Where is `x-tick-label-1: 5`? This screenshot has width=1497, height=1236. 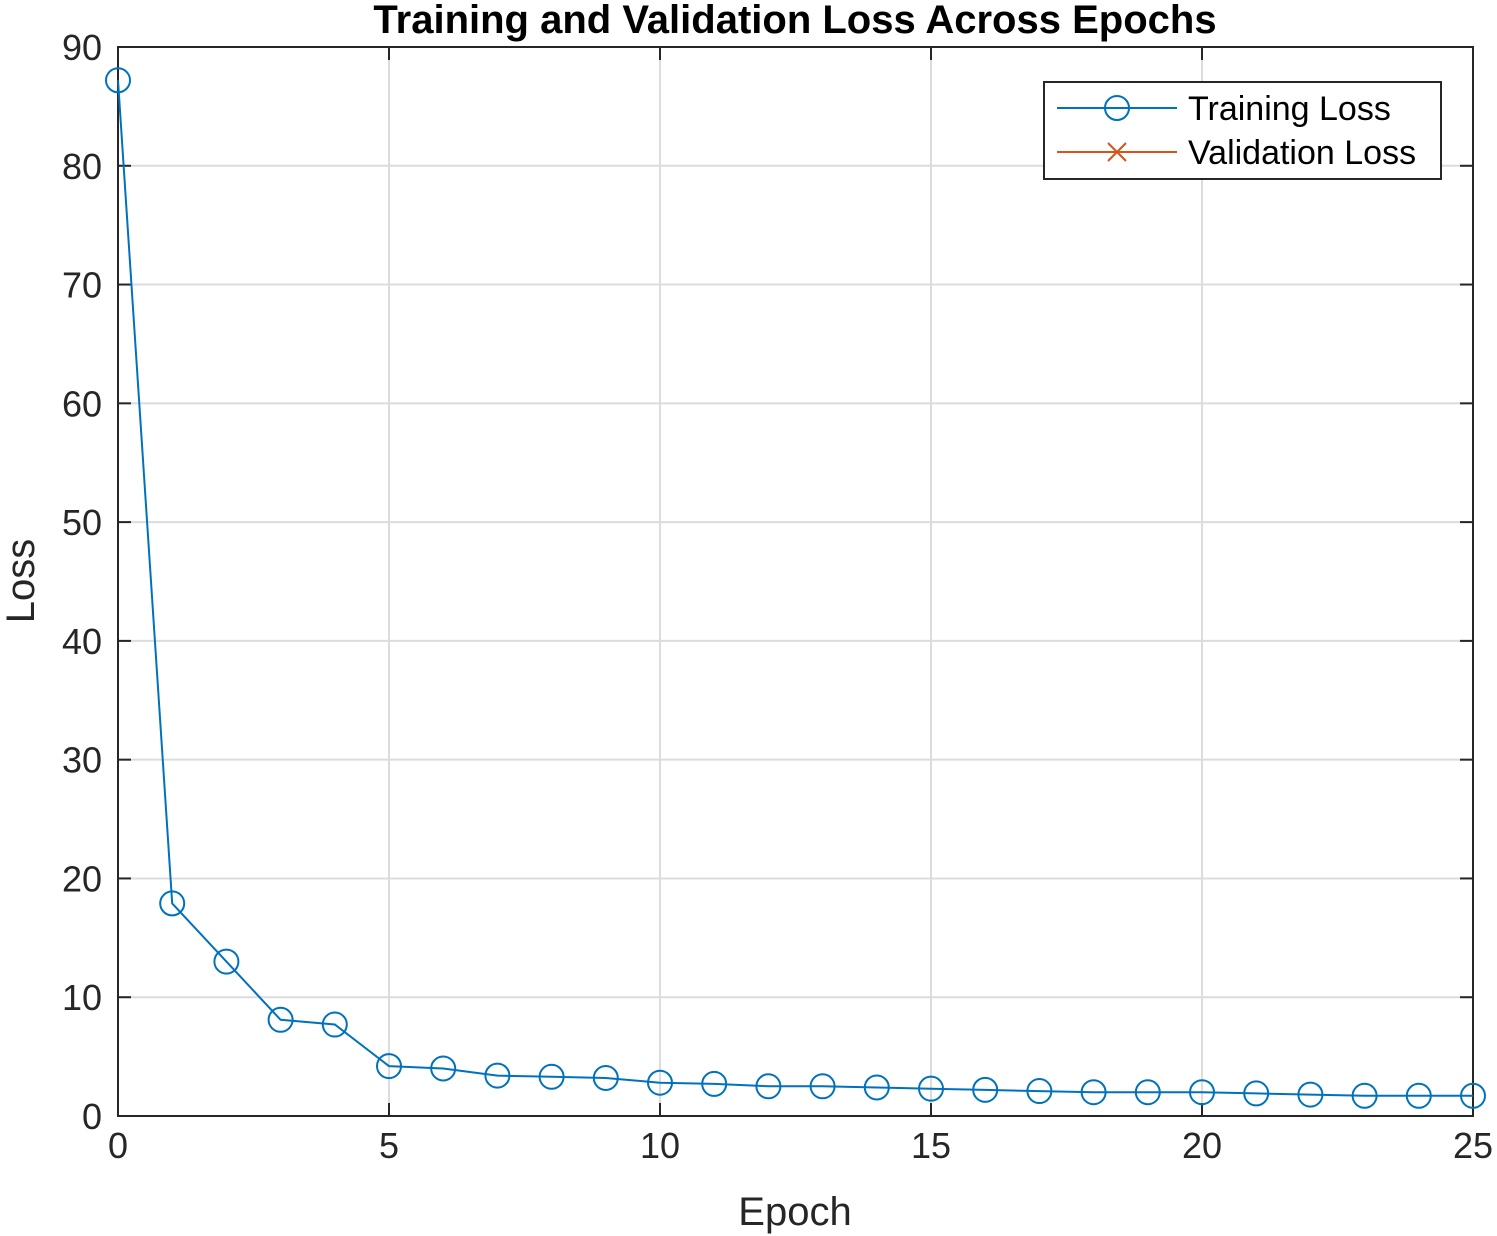 x-tick-label-1: 5 is located at coordinates (389, 1145).